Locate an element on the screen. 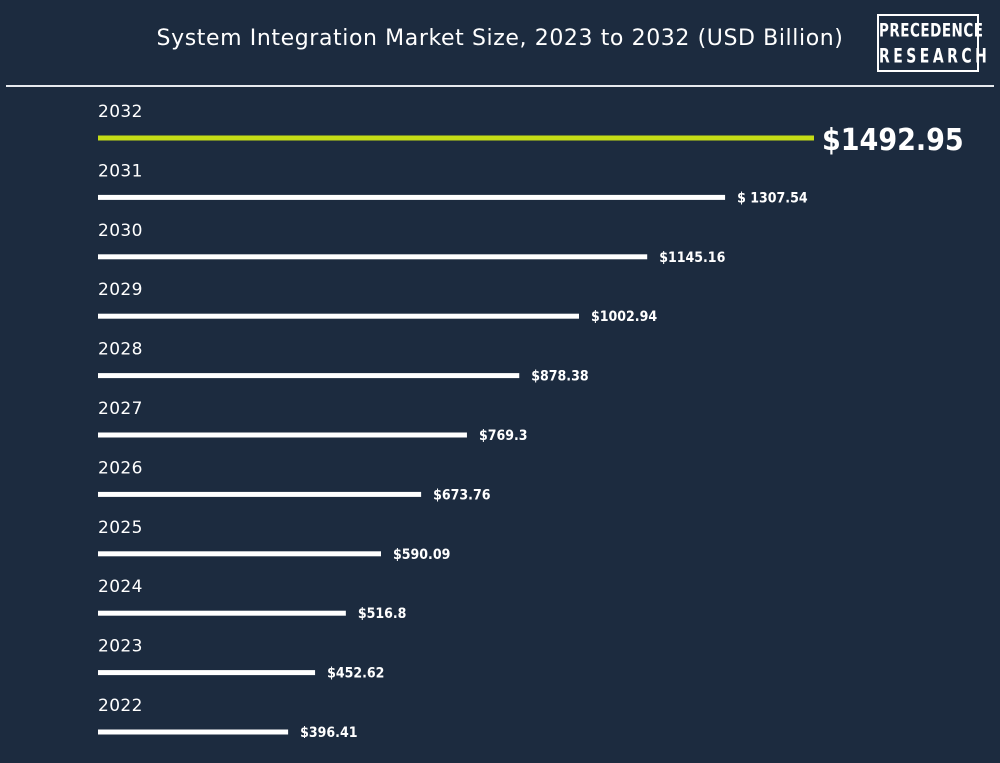  value-label: $1492.95 is located at coordinates (893, 140).